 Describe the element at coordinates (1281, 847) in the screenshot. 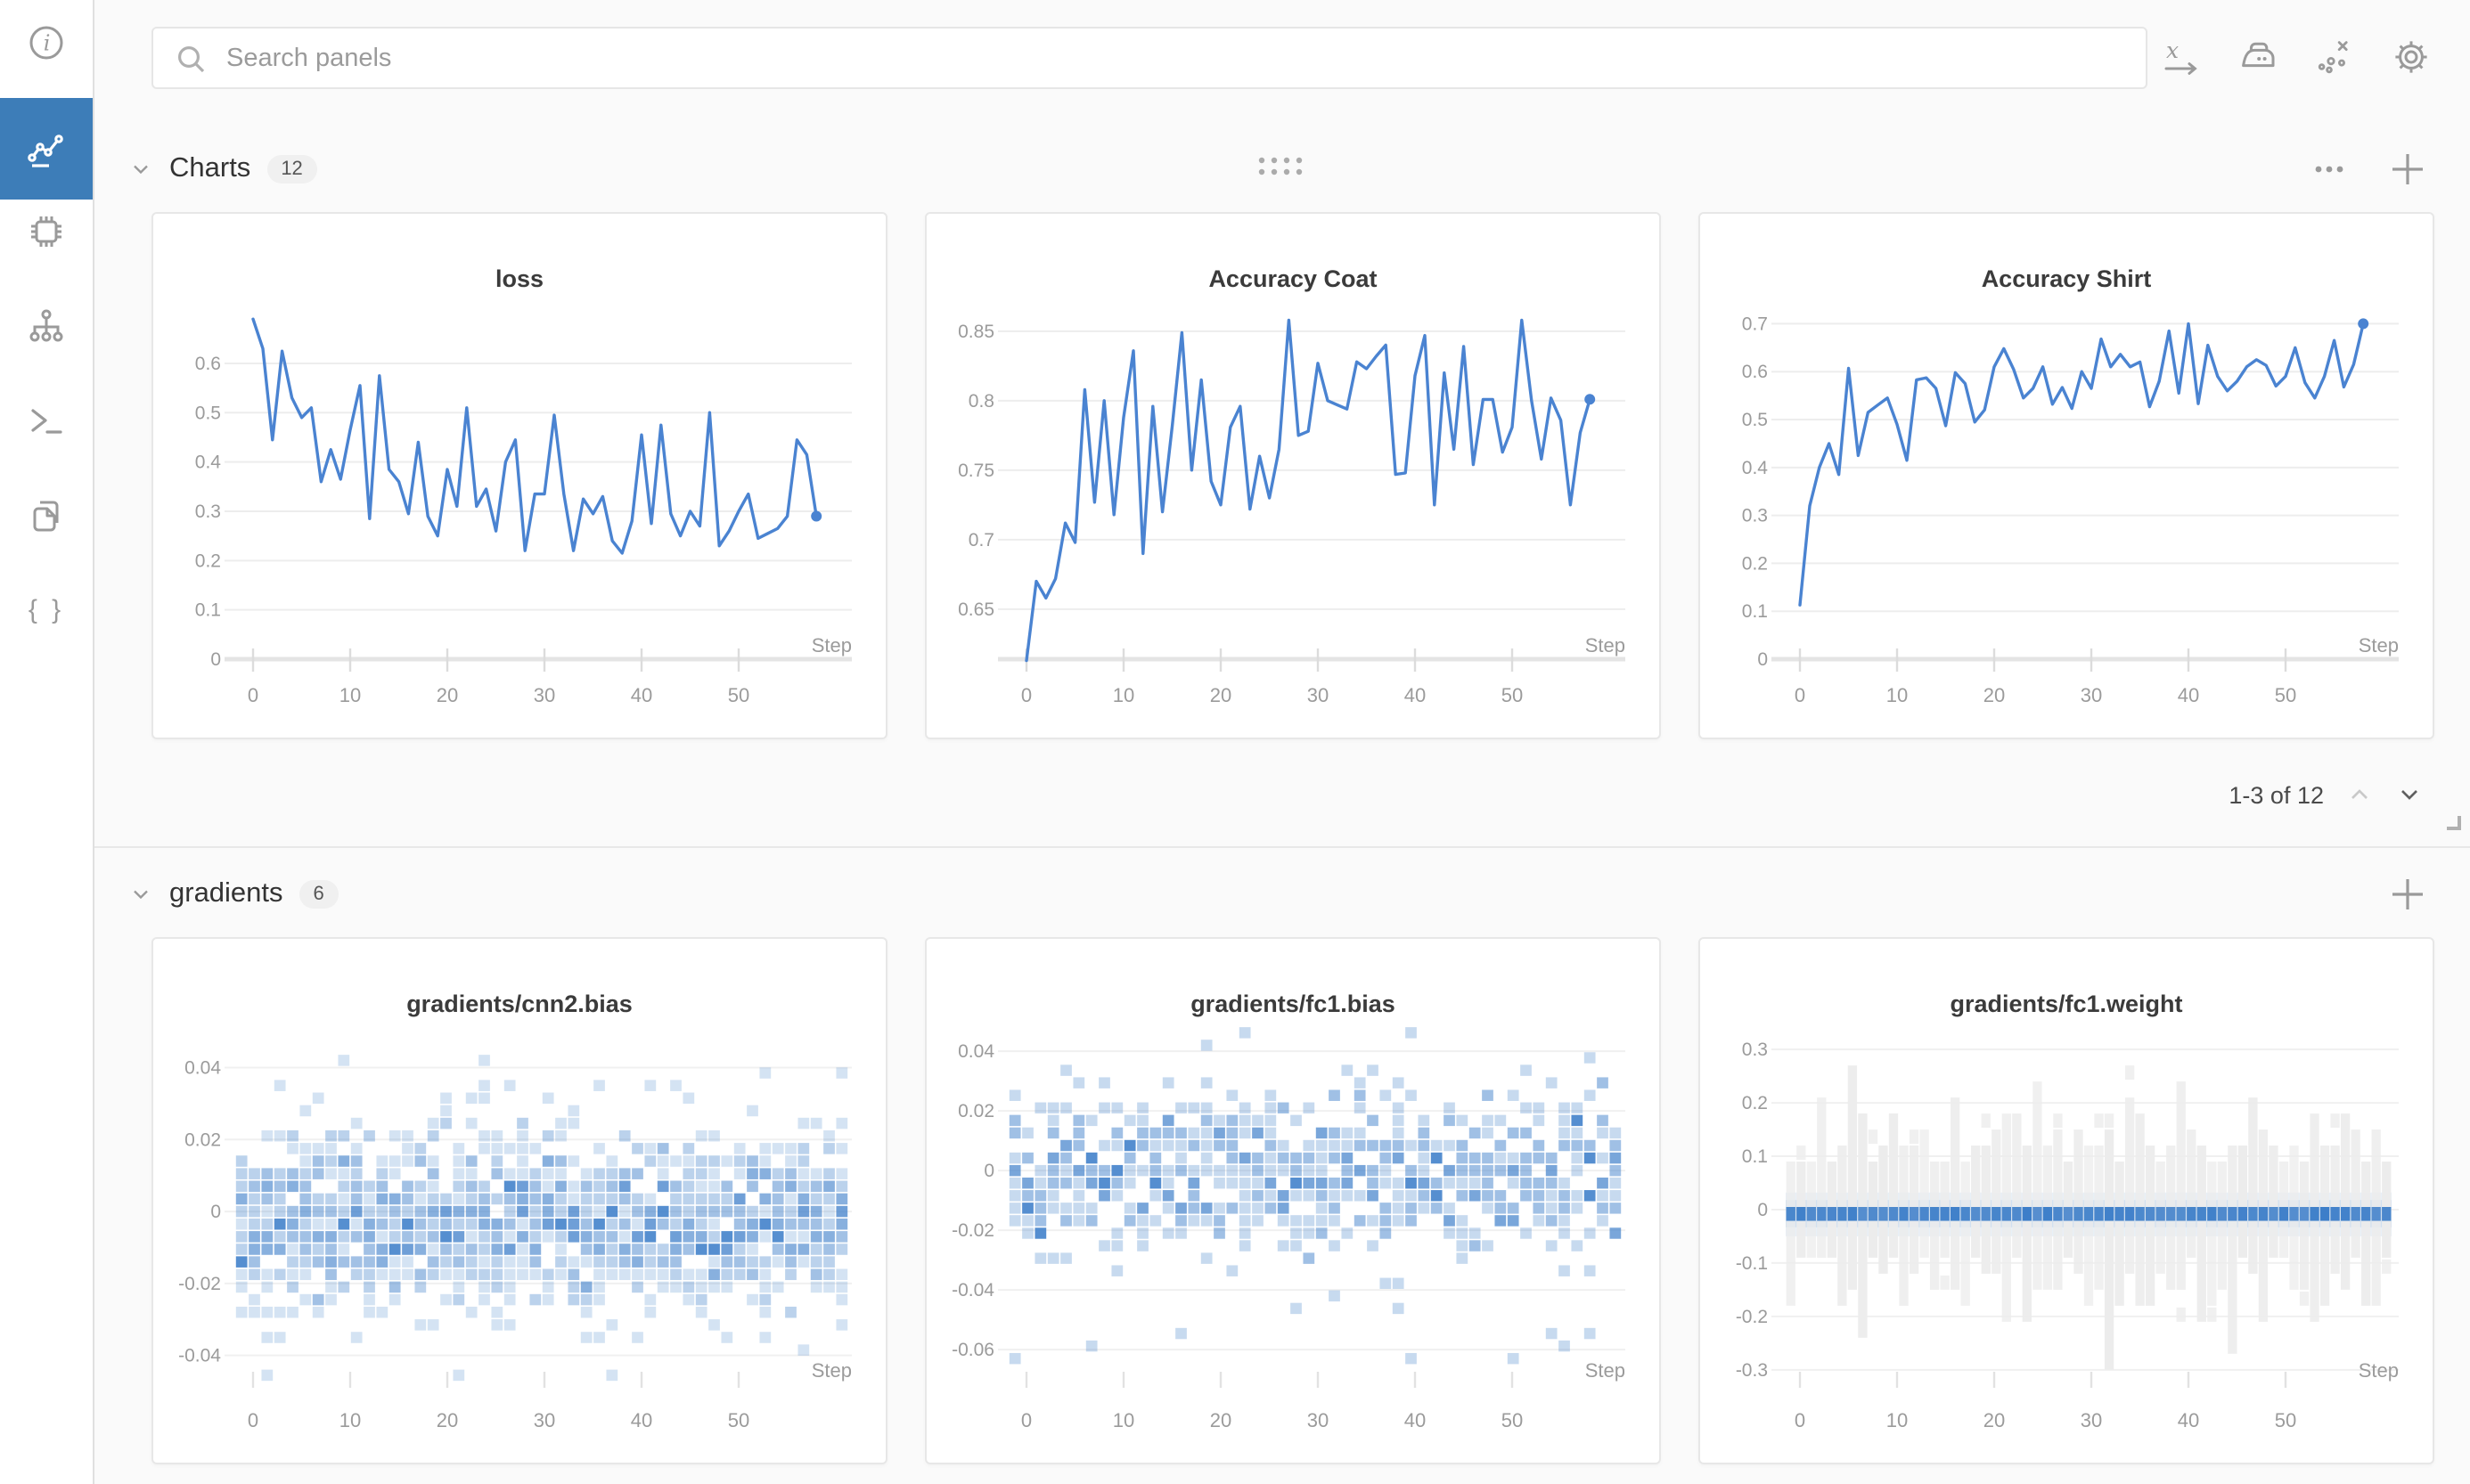

I see `section-divider` at that location.